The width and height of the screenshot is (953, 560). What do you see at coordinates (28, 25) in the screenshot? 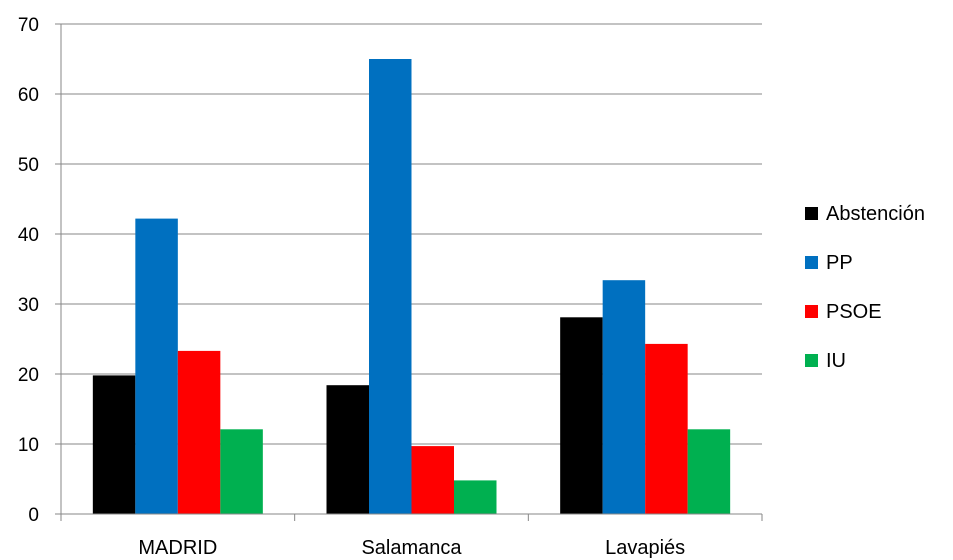
I see `y-tick-label: 70` at bounding box center [28, 25].